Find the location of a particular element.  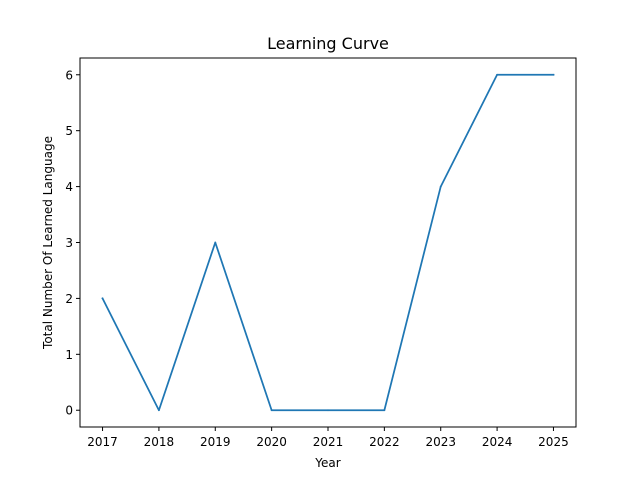

x-tick-label: 2017 is located at coordinates (102, 442).